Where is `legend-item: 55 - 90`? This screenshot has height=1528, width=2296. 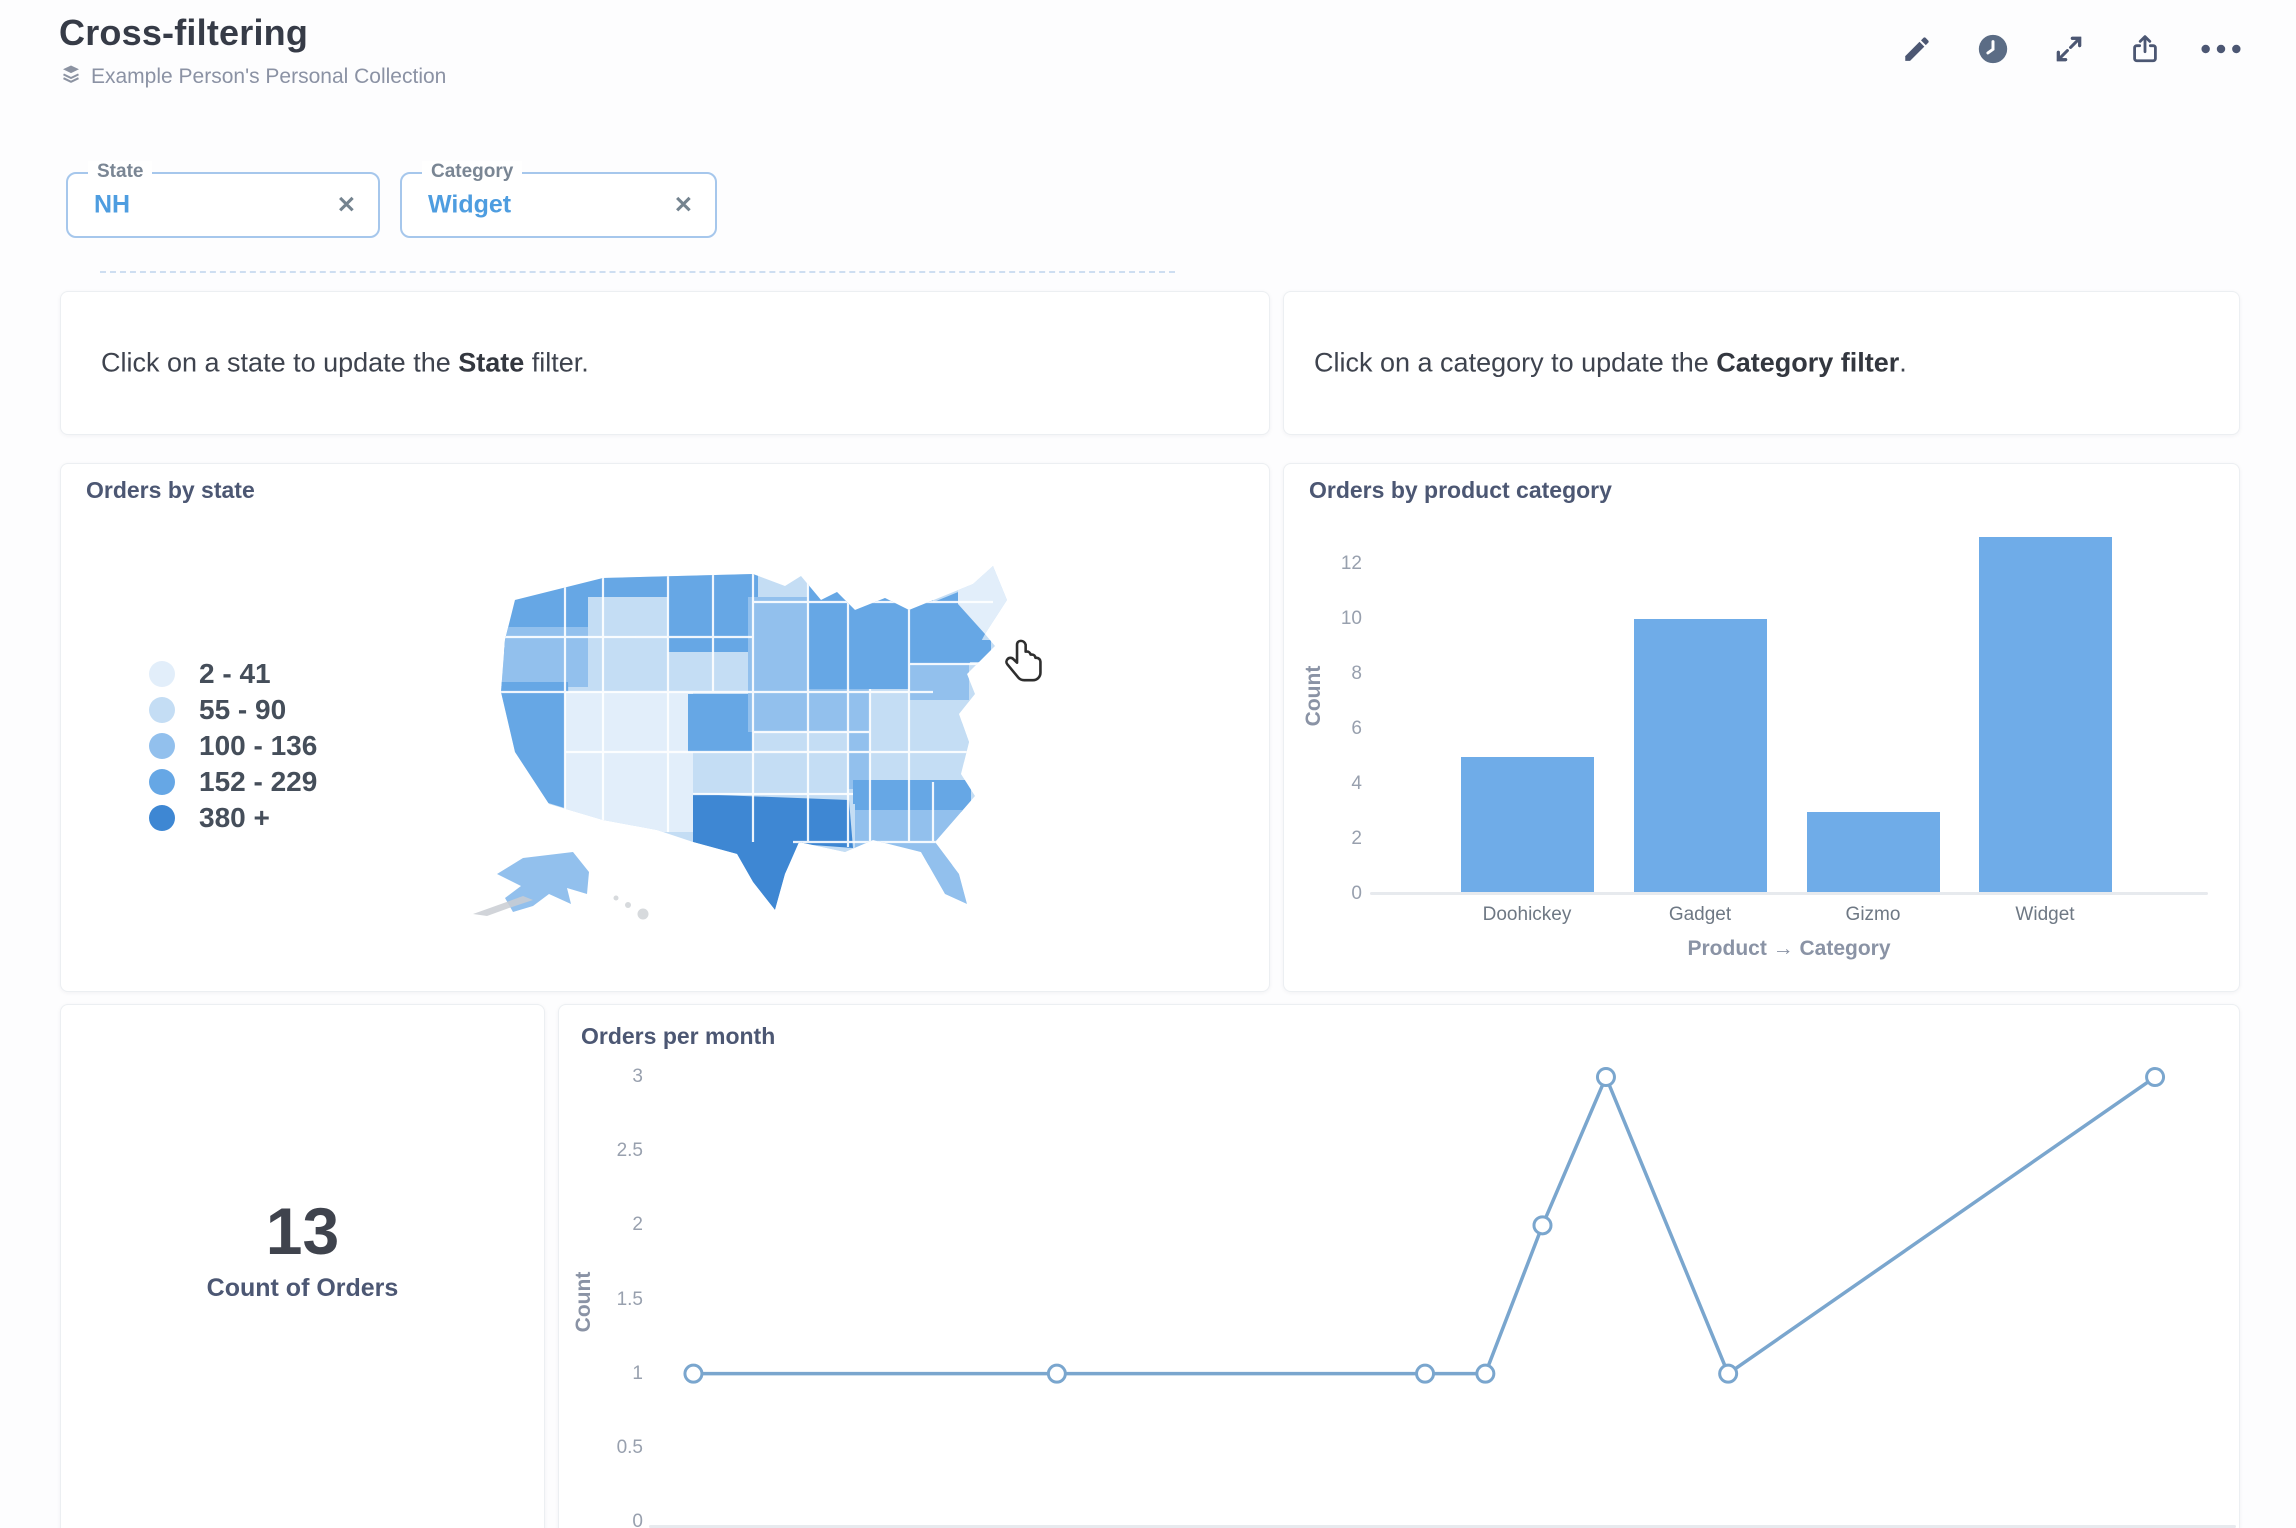
legend-item: 55 - 90 is located at coordinates (233, 710).